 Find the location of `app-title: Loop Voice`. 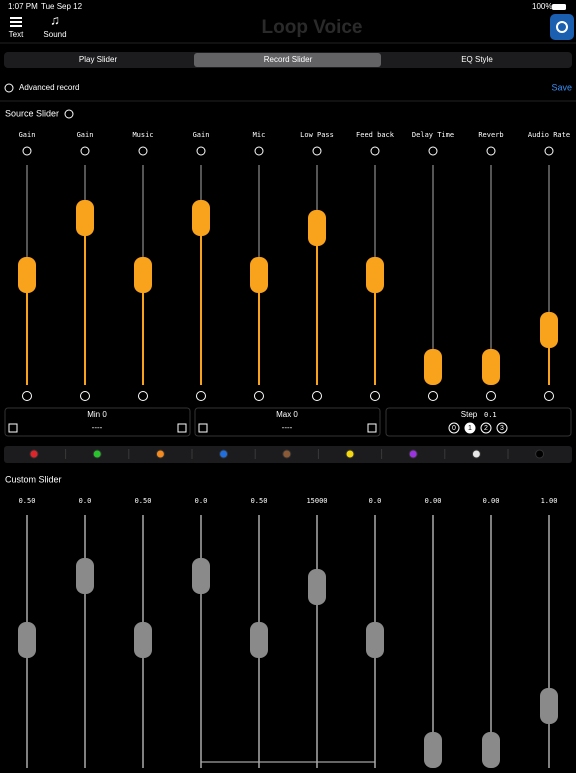

app-title: Loop Voice is located at coordinates (312, 27).